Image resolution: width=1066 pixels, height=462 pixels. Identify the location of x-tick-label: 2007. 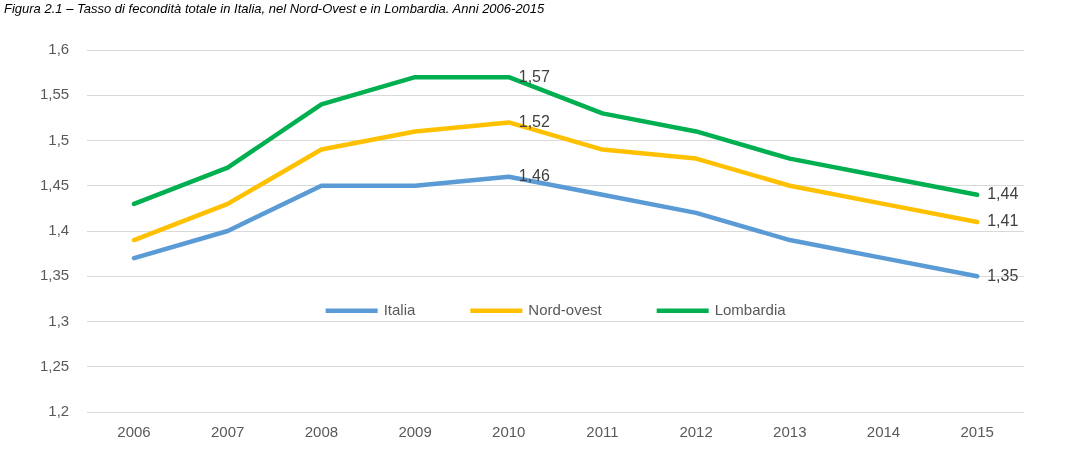
(228, 432).